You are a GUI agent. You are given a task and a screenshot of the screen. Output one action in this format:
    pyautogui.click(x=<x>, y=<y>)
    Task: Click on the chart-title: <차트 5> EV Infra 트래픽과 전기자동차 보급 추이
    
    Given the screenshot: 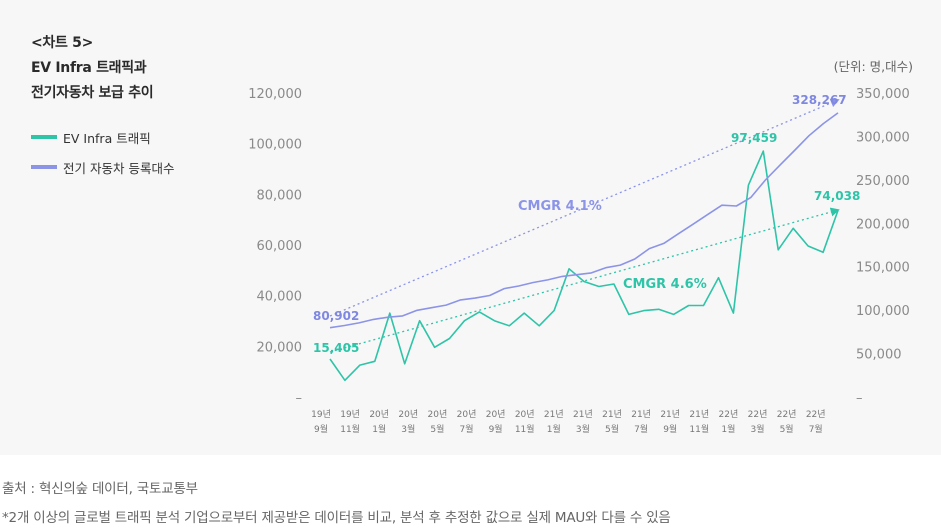 What is the action you would take?
    pyautogui.click(x=92, y=68)
    